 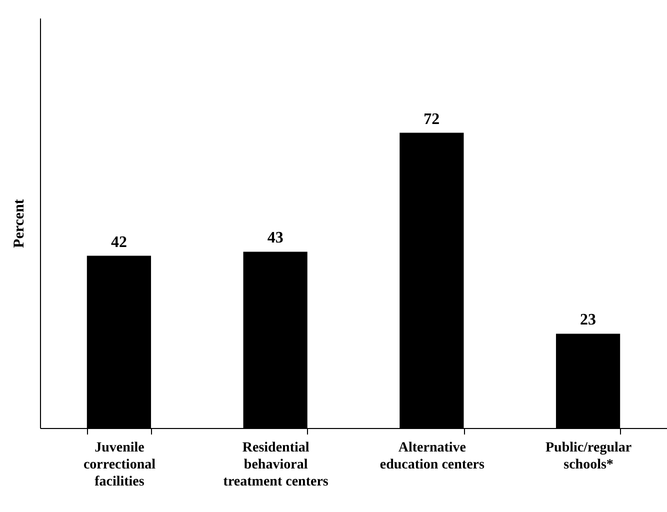 I want to click on x-tick-label: Residential behavioral treatment centers, so click(x=276, y=465).